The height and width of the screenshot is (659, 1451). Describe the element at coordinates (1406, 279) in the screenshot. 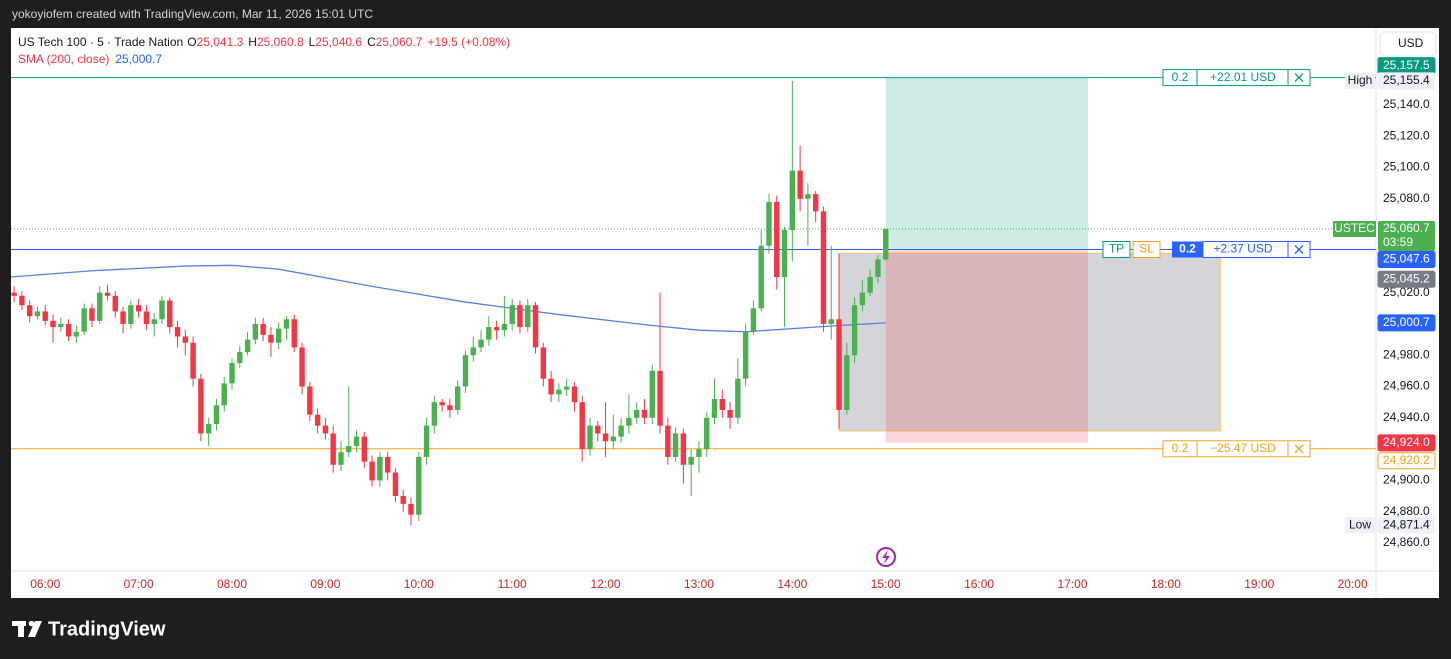

I see `range-top-tag-box` at that location.